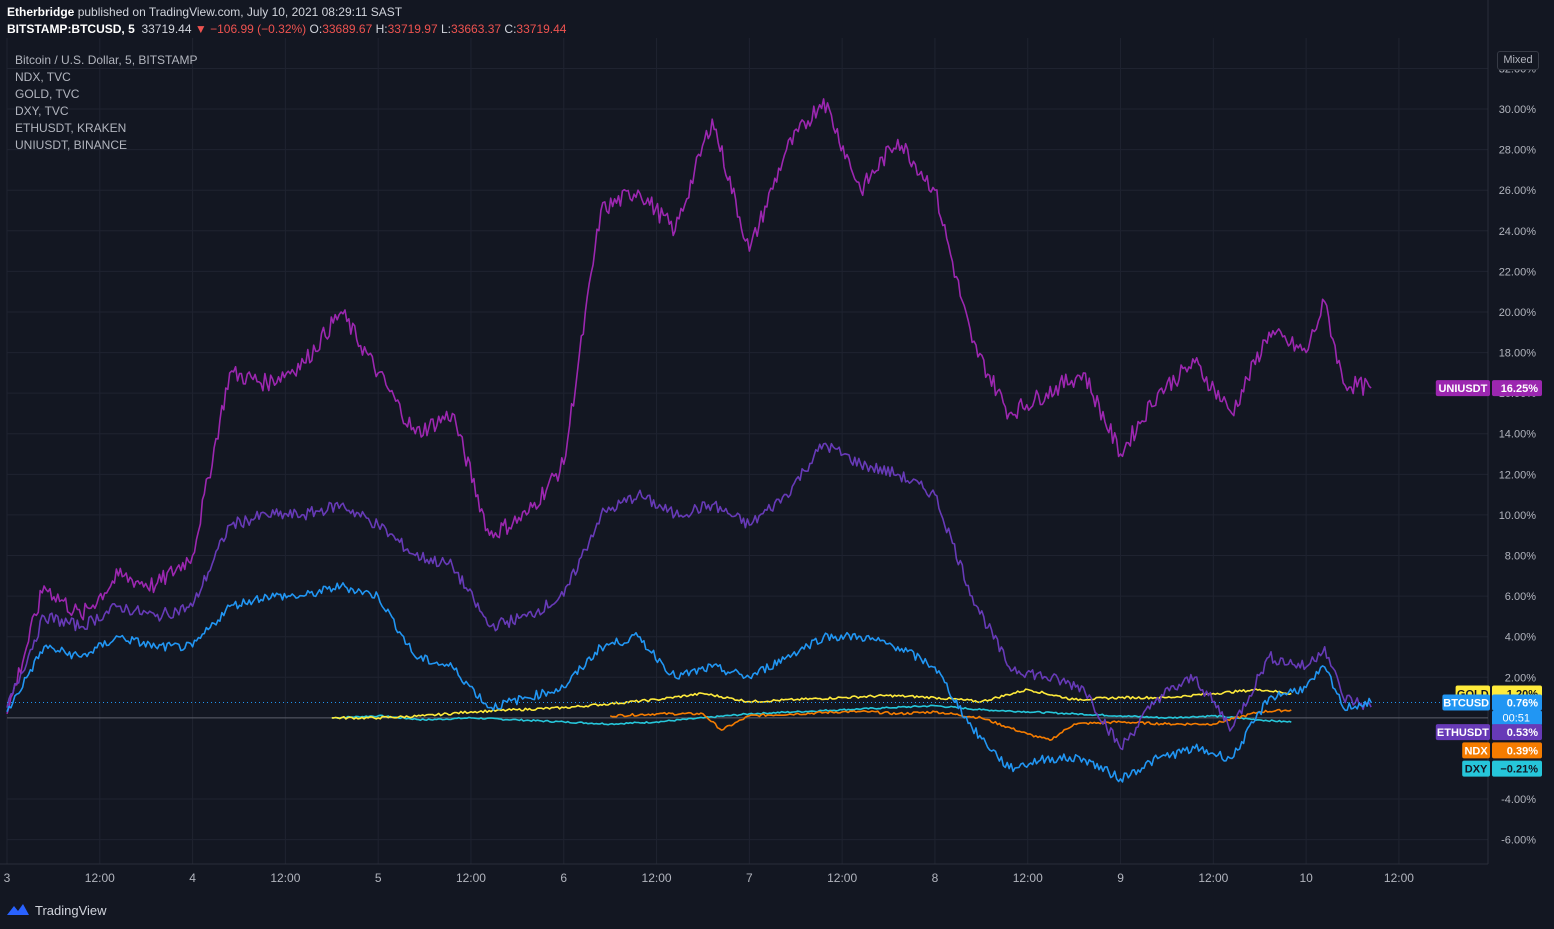 The image size is (1554, 929). Describe the element at coordinates (1518, 475) in the screenshot. I see `y-tick-label: 12.00%` at that location.